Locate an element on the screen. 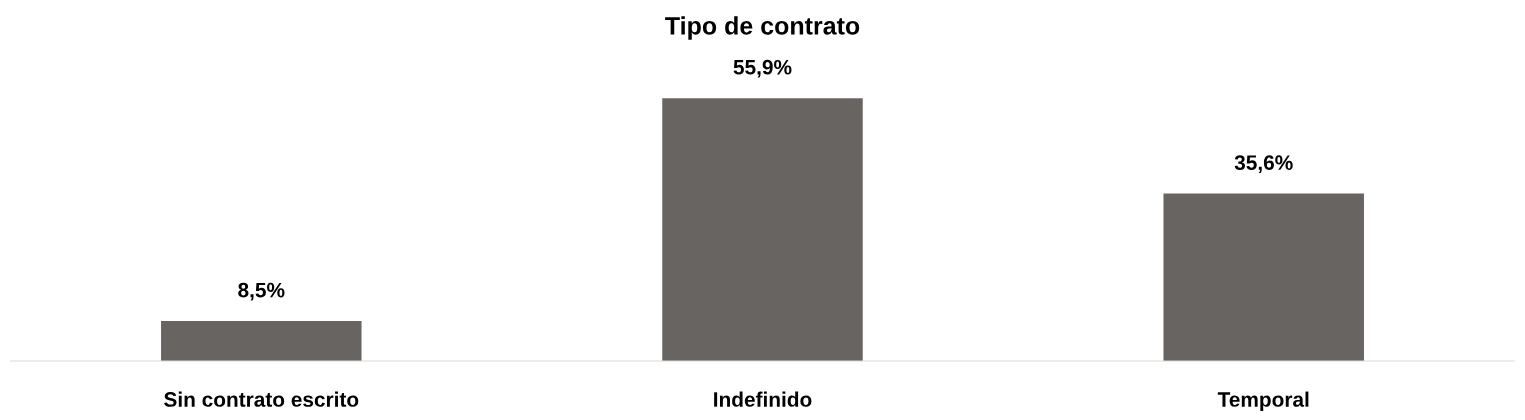 The width and height of the screenshot is (1525, 420). chart-title: Tipo de contrato is located at coordinates (762, 28).